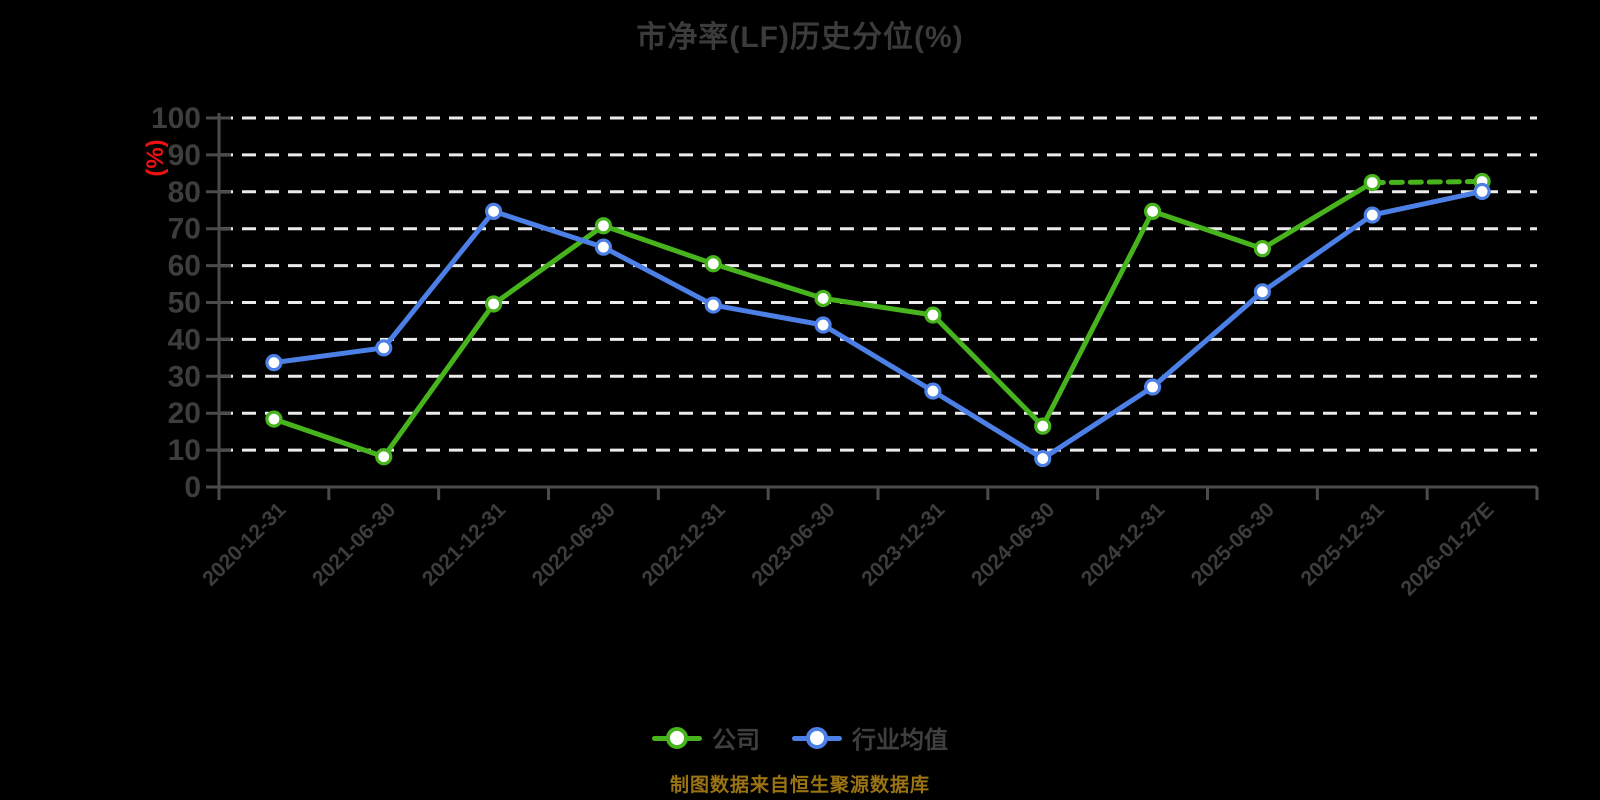 This screenshot has height=800, width=1600. Describe the element at coordinates (684, 544) in the screenshot. I see `x-tick-label: 2022-12-31` at that location.